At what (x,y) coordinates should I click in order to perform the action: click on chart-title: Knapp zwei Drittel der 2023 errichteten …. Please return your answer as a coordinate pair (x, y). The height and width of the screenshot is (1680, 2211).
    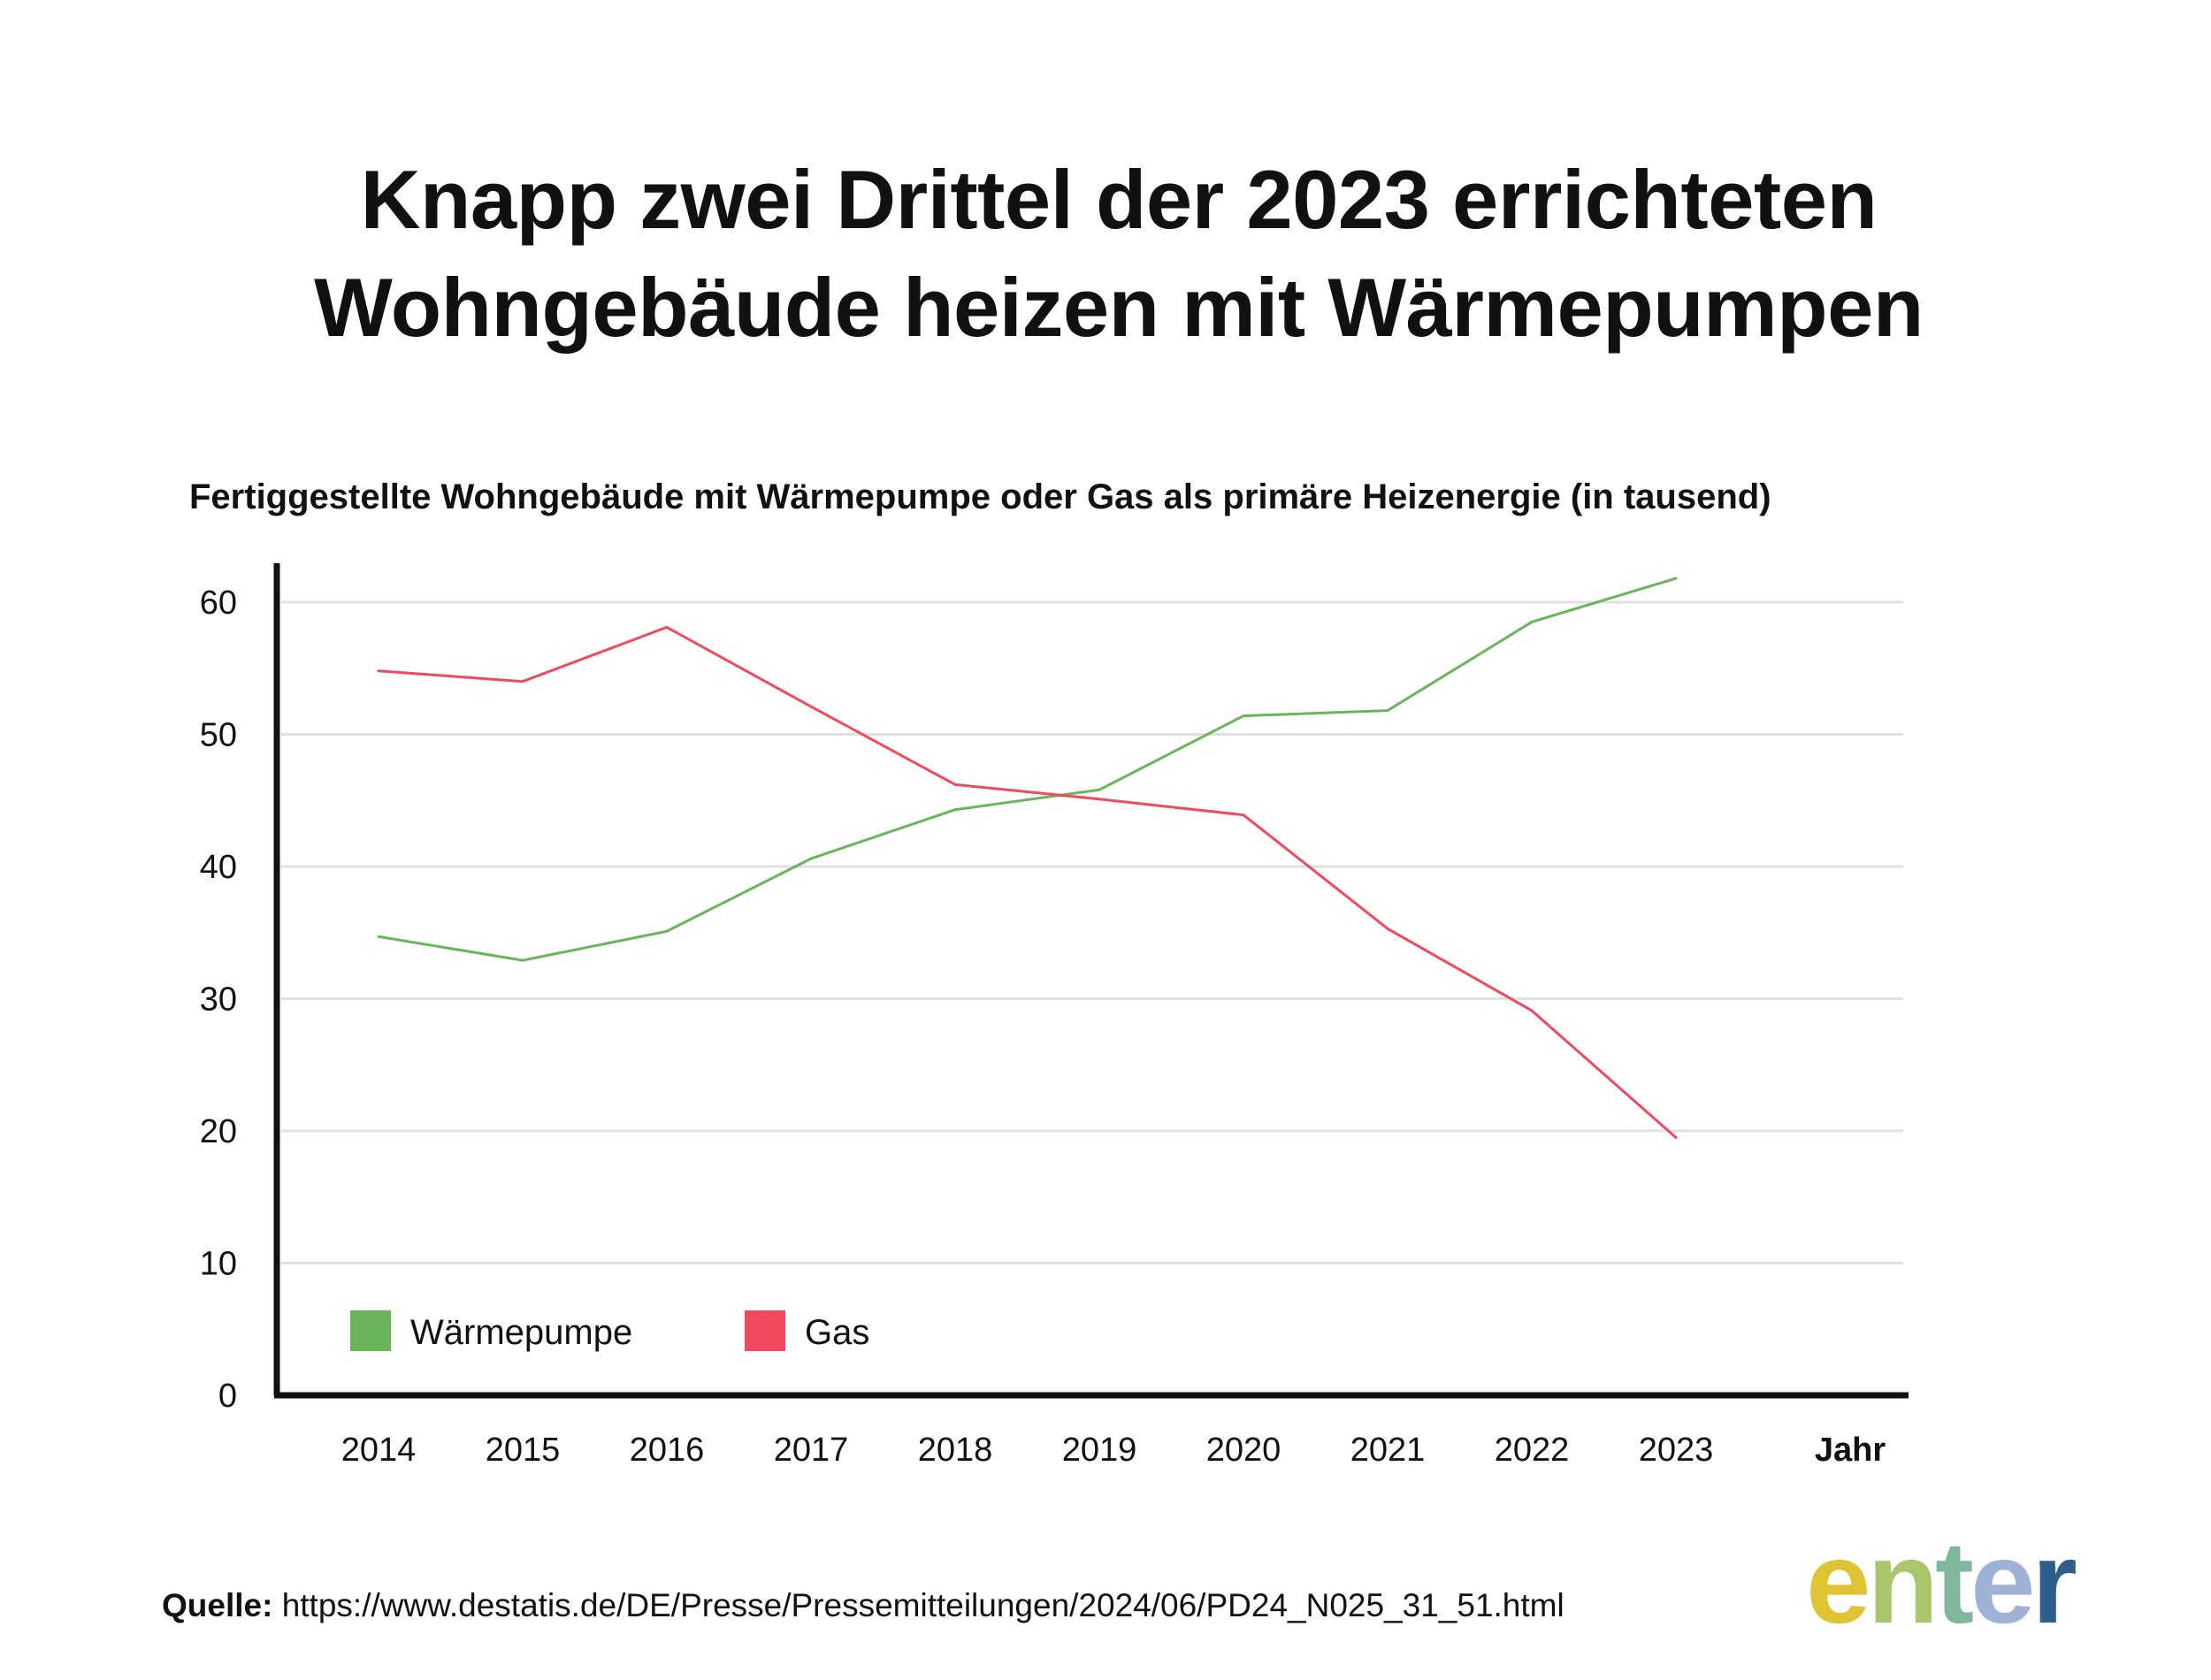
    Looking at the image, I should click on (1105, 254).